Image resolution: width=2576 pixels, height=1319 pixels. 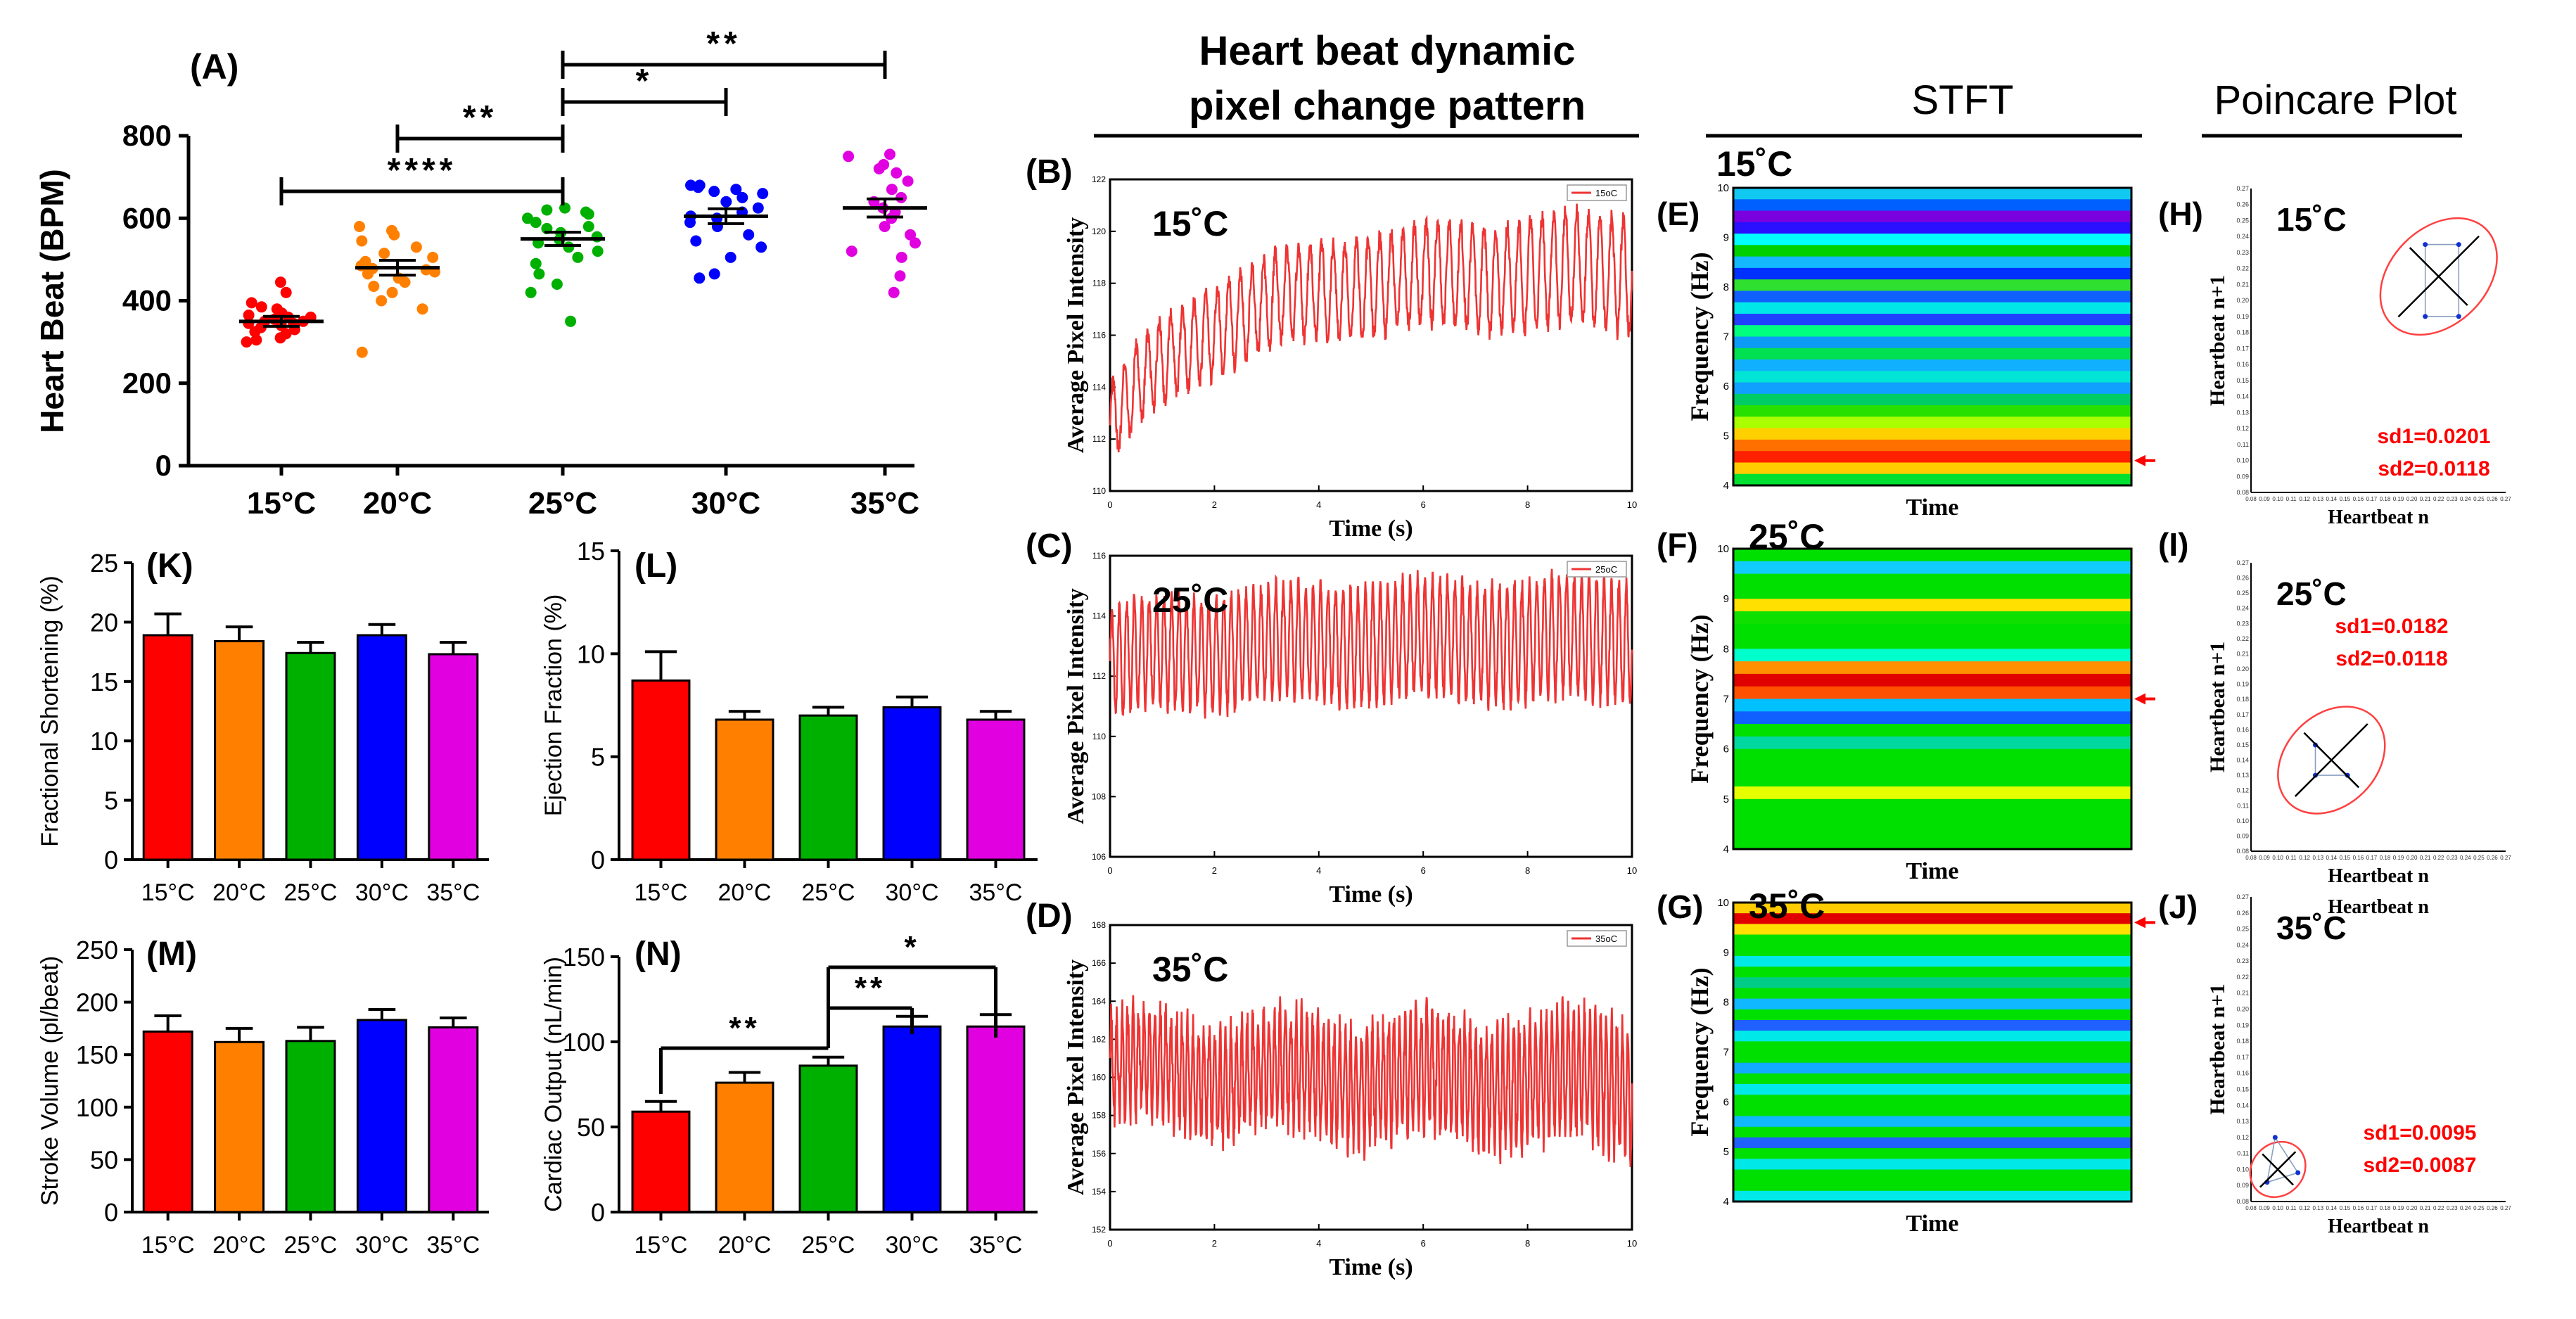 I want to click on c-ytick-label: 108, so click(x=1099, y=796).